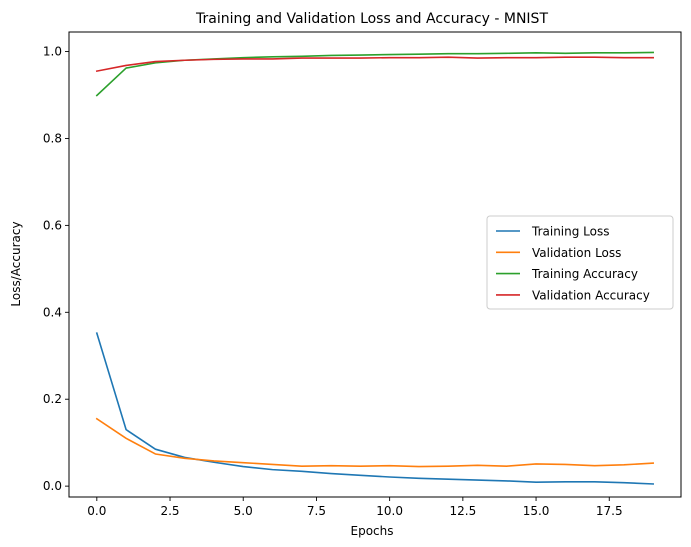 Image resolution: width=691 pixels, height=547 pixels. Describe the element at coordinates (52, 399) in the screenshot. I see `y-tick-label: 0.2` at that location.